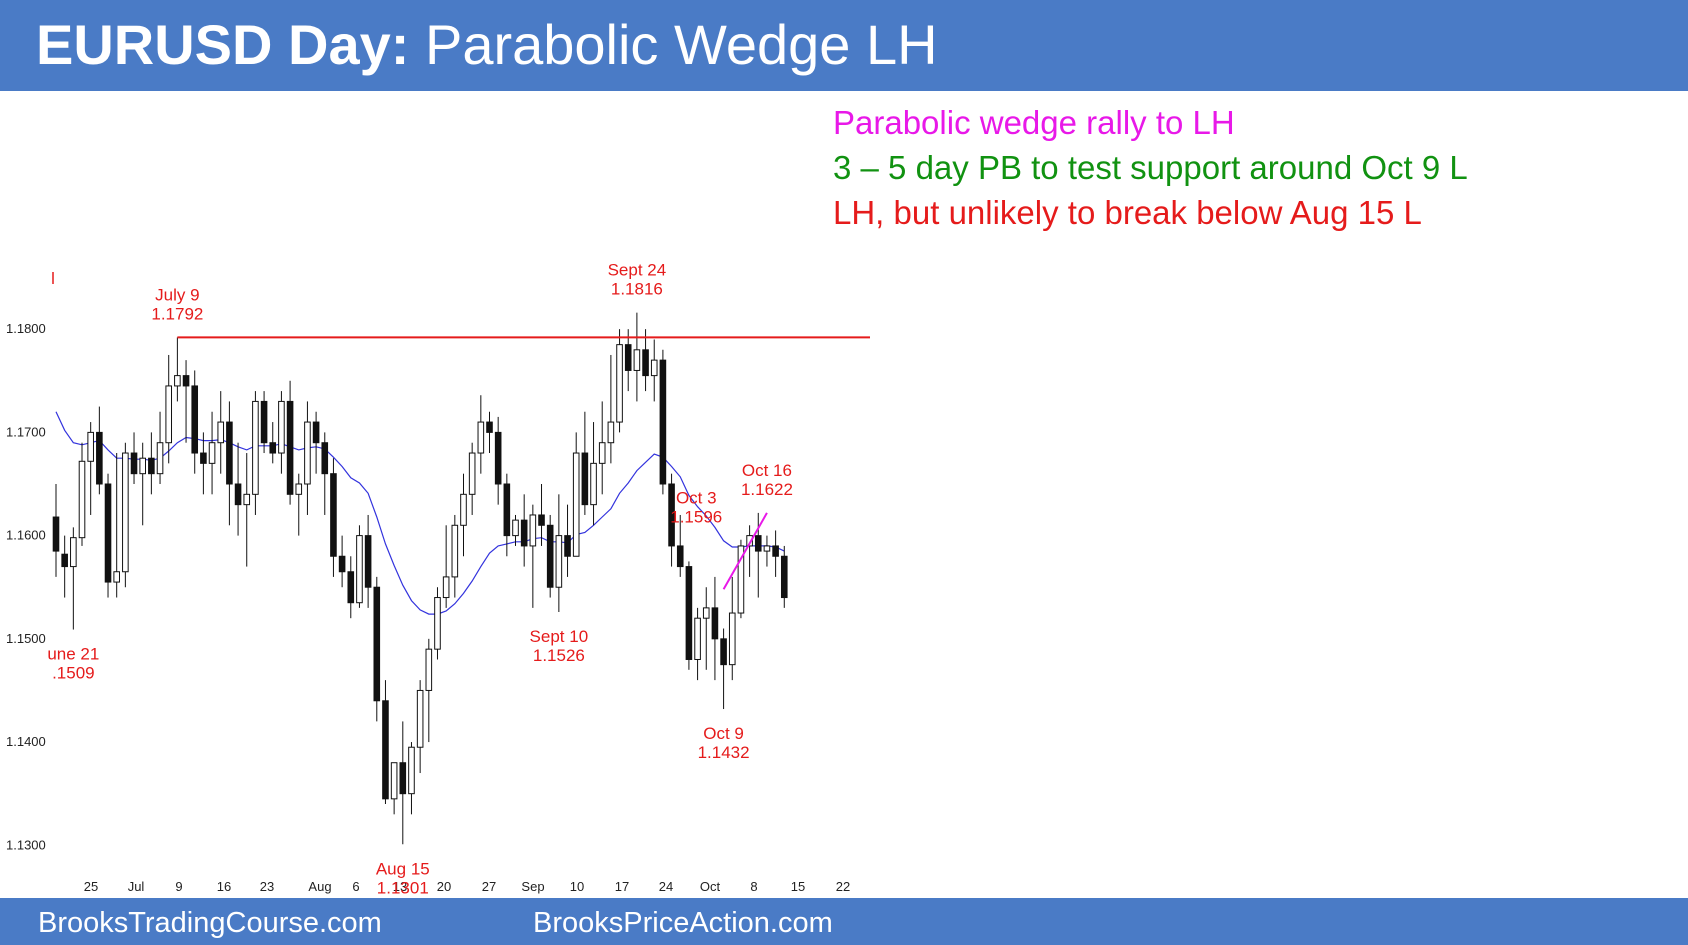  Describe the element at coordinates (73, 673) in the screenshot. I see `callout-label: .1509` at that location.